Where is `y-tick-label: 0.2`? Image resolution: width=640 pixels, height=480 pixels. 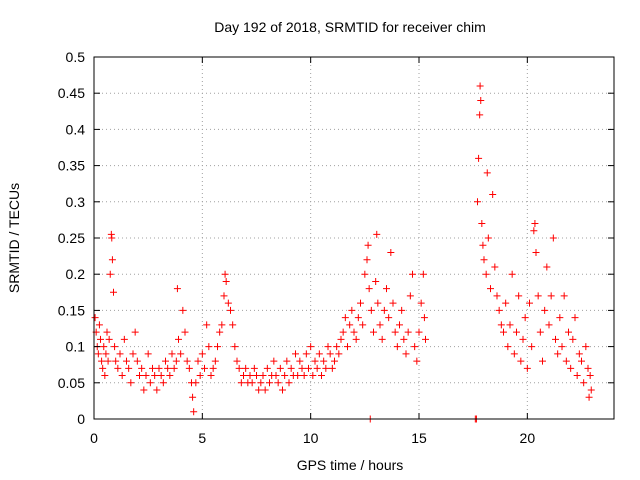 y-tick-label: 0.2 is located at coordinates (76, 274).